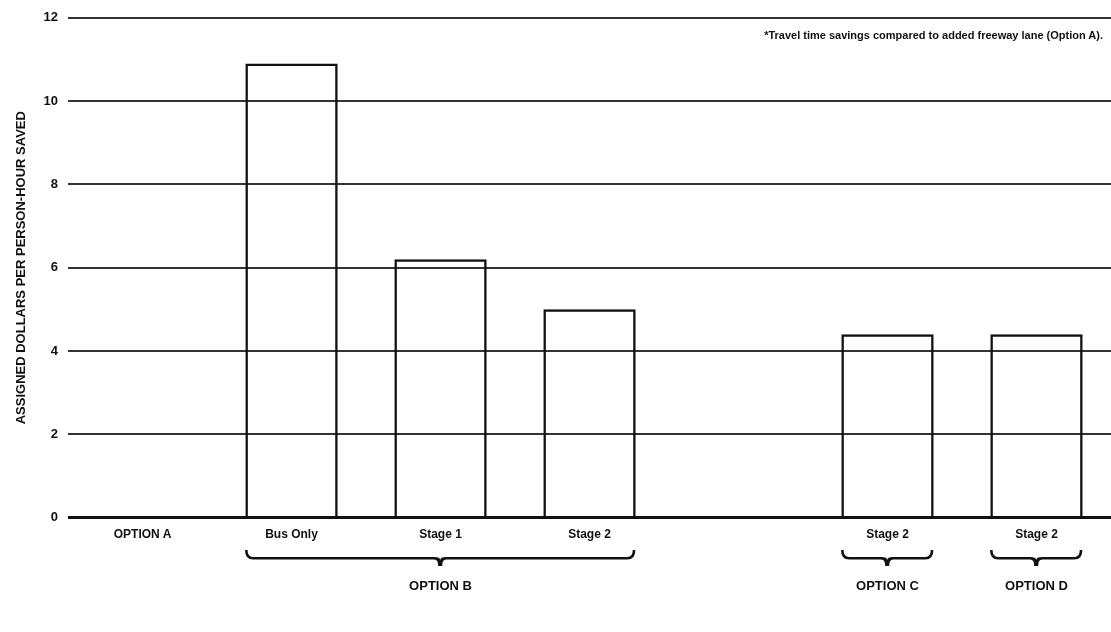 Image resolution: width=1111 pixels, height=632 pixels. Describe the element at coordinates (21, 268) in the screenshot. I see `y-axis-title: ASSIGNED DOLLARS PER PERSON-HOUR SAVED` at that location.